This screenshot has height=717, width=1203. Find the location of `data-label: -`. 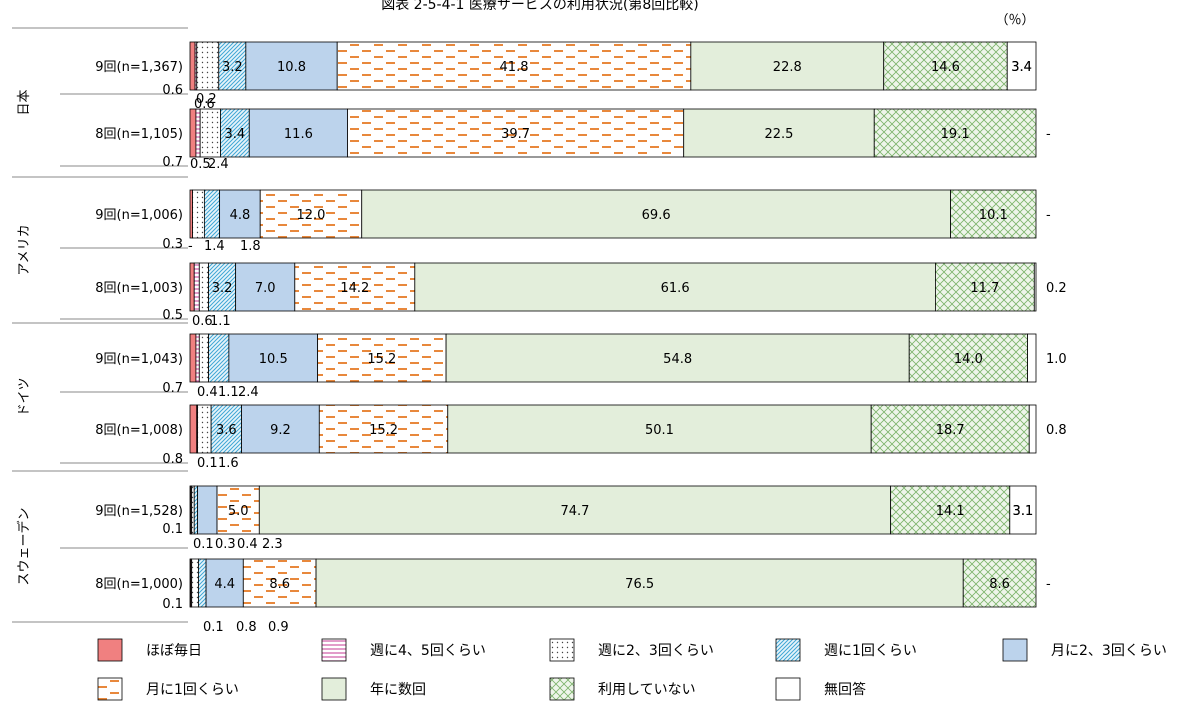

data-label: - is located at coordinates (190, 246).